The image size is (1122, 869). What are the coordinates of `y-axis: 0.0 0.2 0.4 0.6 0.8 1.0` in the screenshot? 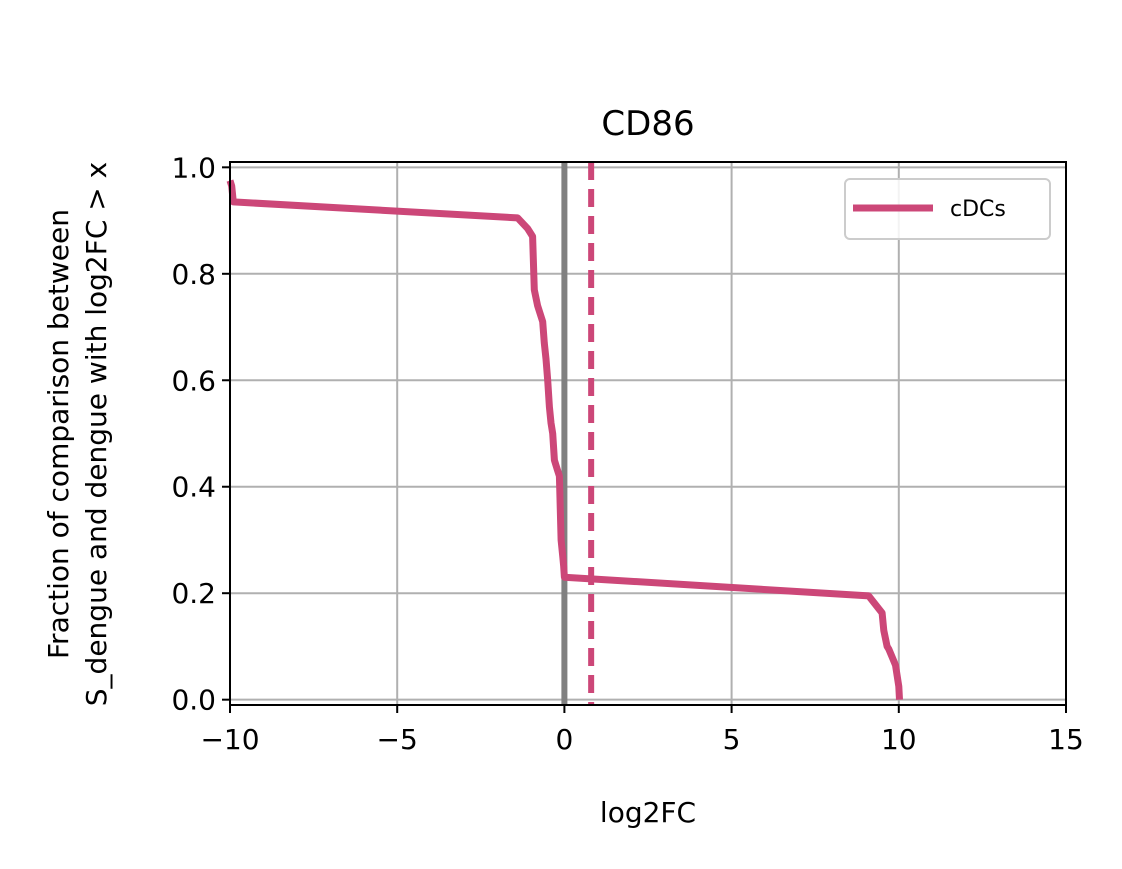 It's located at (200, 434).